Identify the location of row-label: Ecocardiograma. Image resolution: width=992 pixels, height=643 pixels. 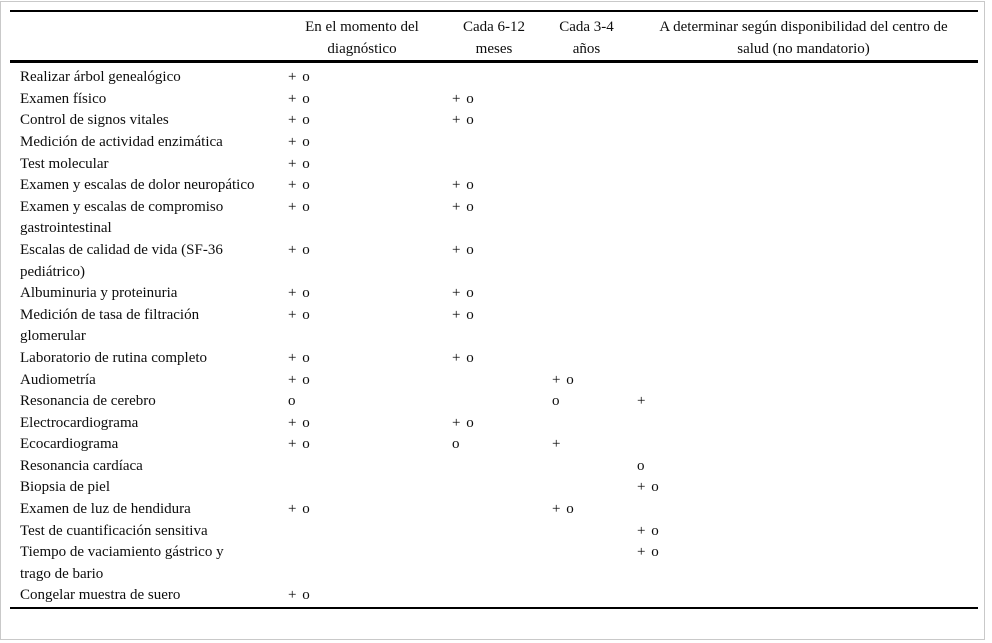
(69, 444).